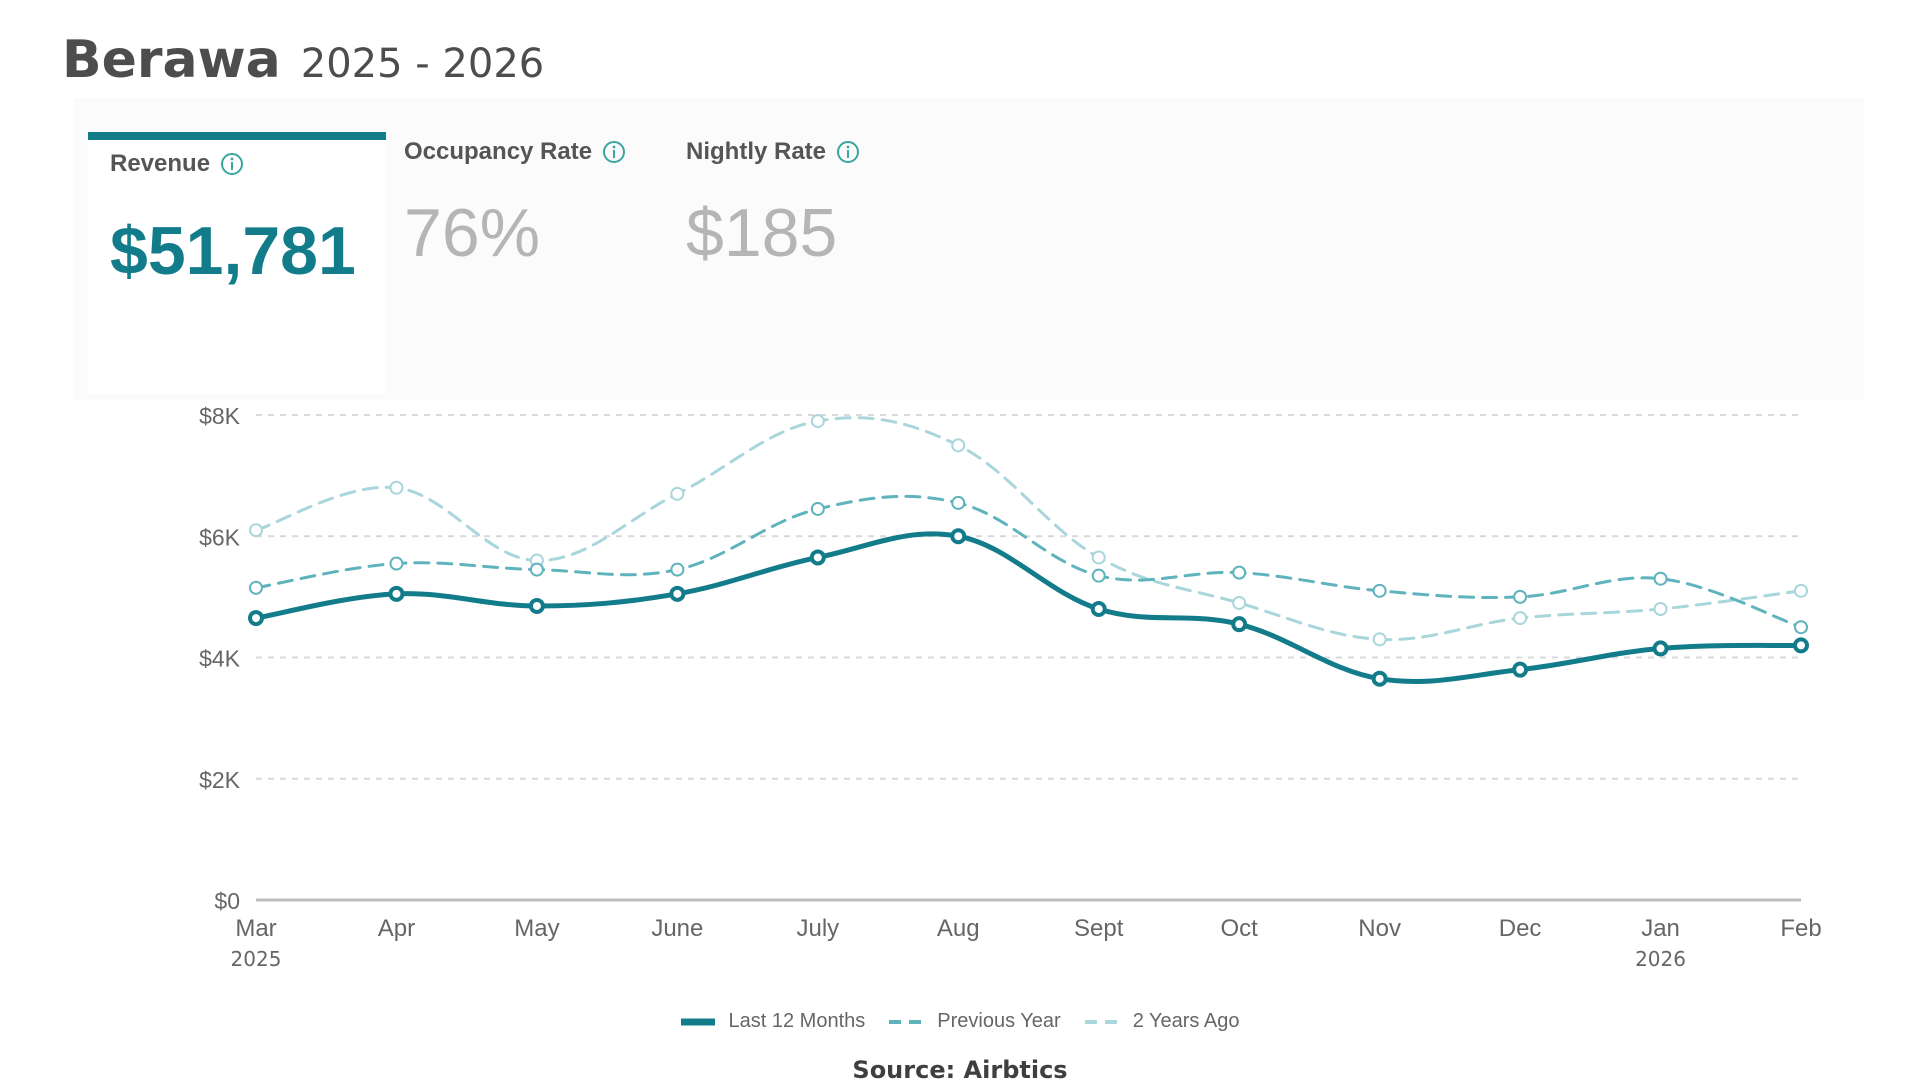 The height and width of the screenshot is (1084, 1920). I want to click on y-tick-label: $0, so click(227, 901).